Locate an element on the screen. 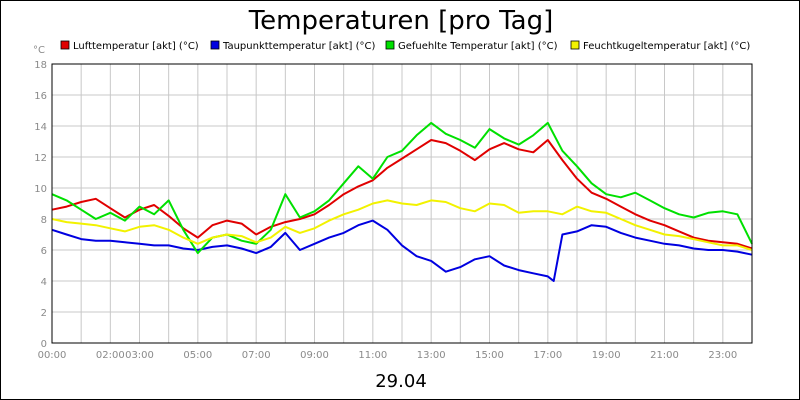 The width and height of the screenshot is (800, 400). legend-item-4: Feuchtkugeltemperatur [akt] (°C) is located at coordinates (660, 46).